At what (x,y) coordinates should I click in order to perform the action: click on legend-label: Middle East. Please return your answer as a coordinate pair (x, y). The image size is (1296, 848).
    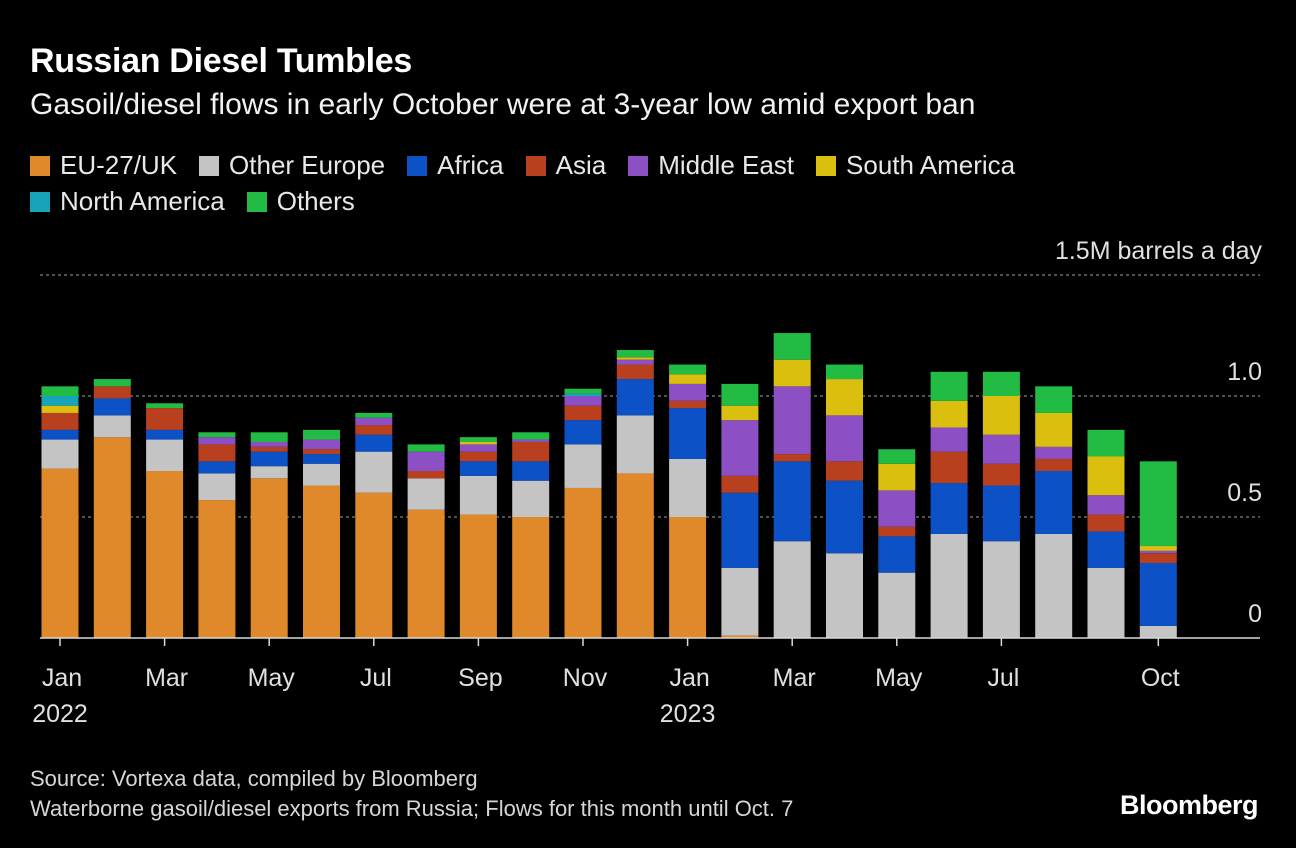
    Looking at the image, I should click on (726, 165).